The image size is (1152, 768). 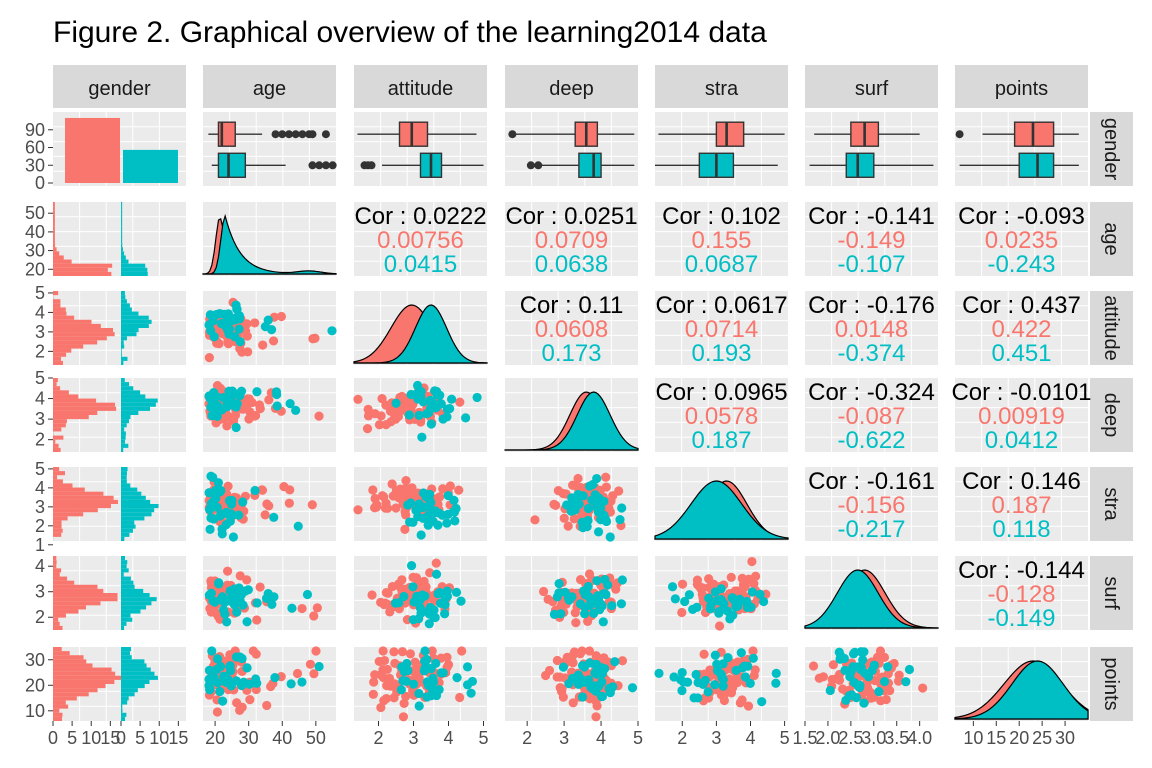 What do you see at coordinates (40, 507) in the screenshot?
I see `ytick-stra: 3` at bounding box center [40, 507].